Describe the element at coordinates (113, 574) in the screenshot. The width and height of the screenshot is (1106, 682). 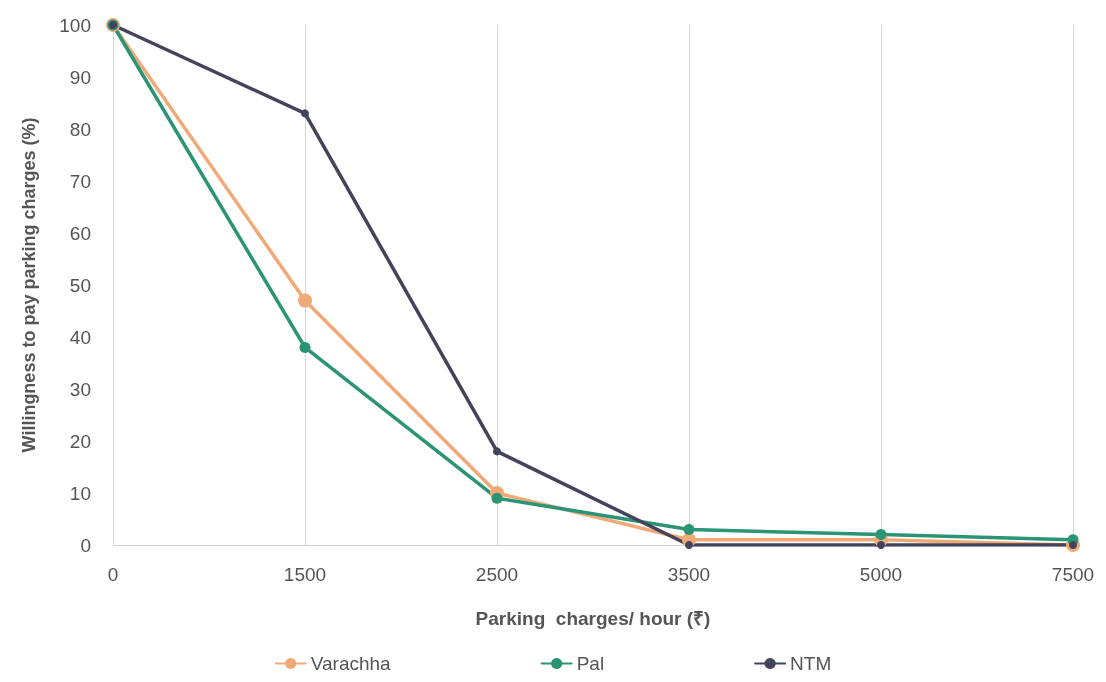
I see `x-tick-label: 0` at that location.